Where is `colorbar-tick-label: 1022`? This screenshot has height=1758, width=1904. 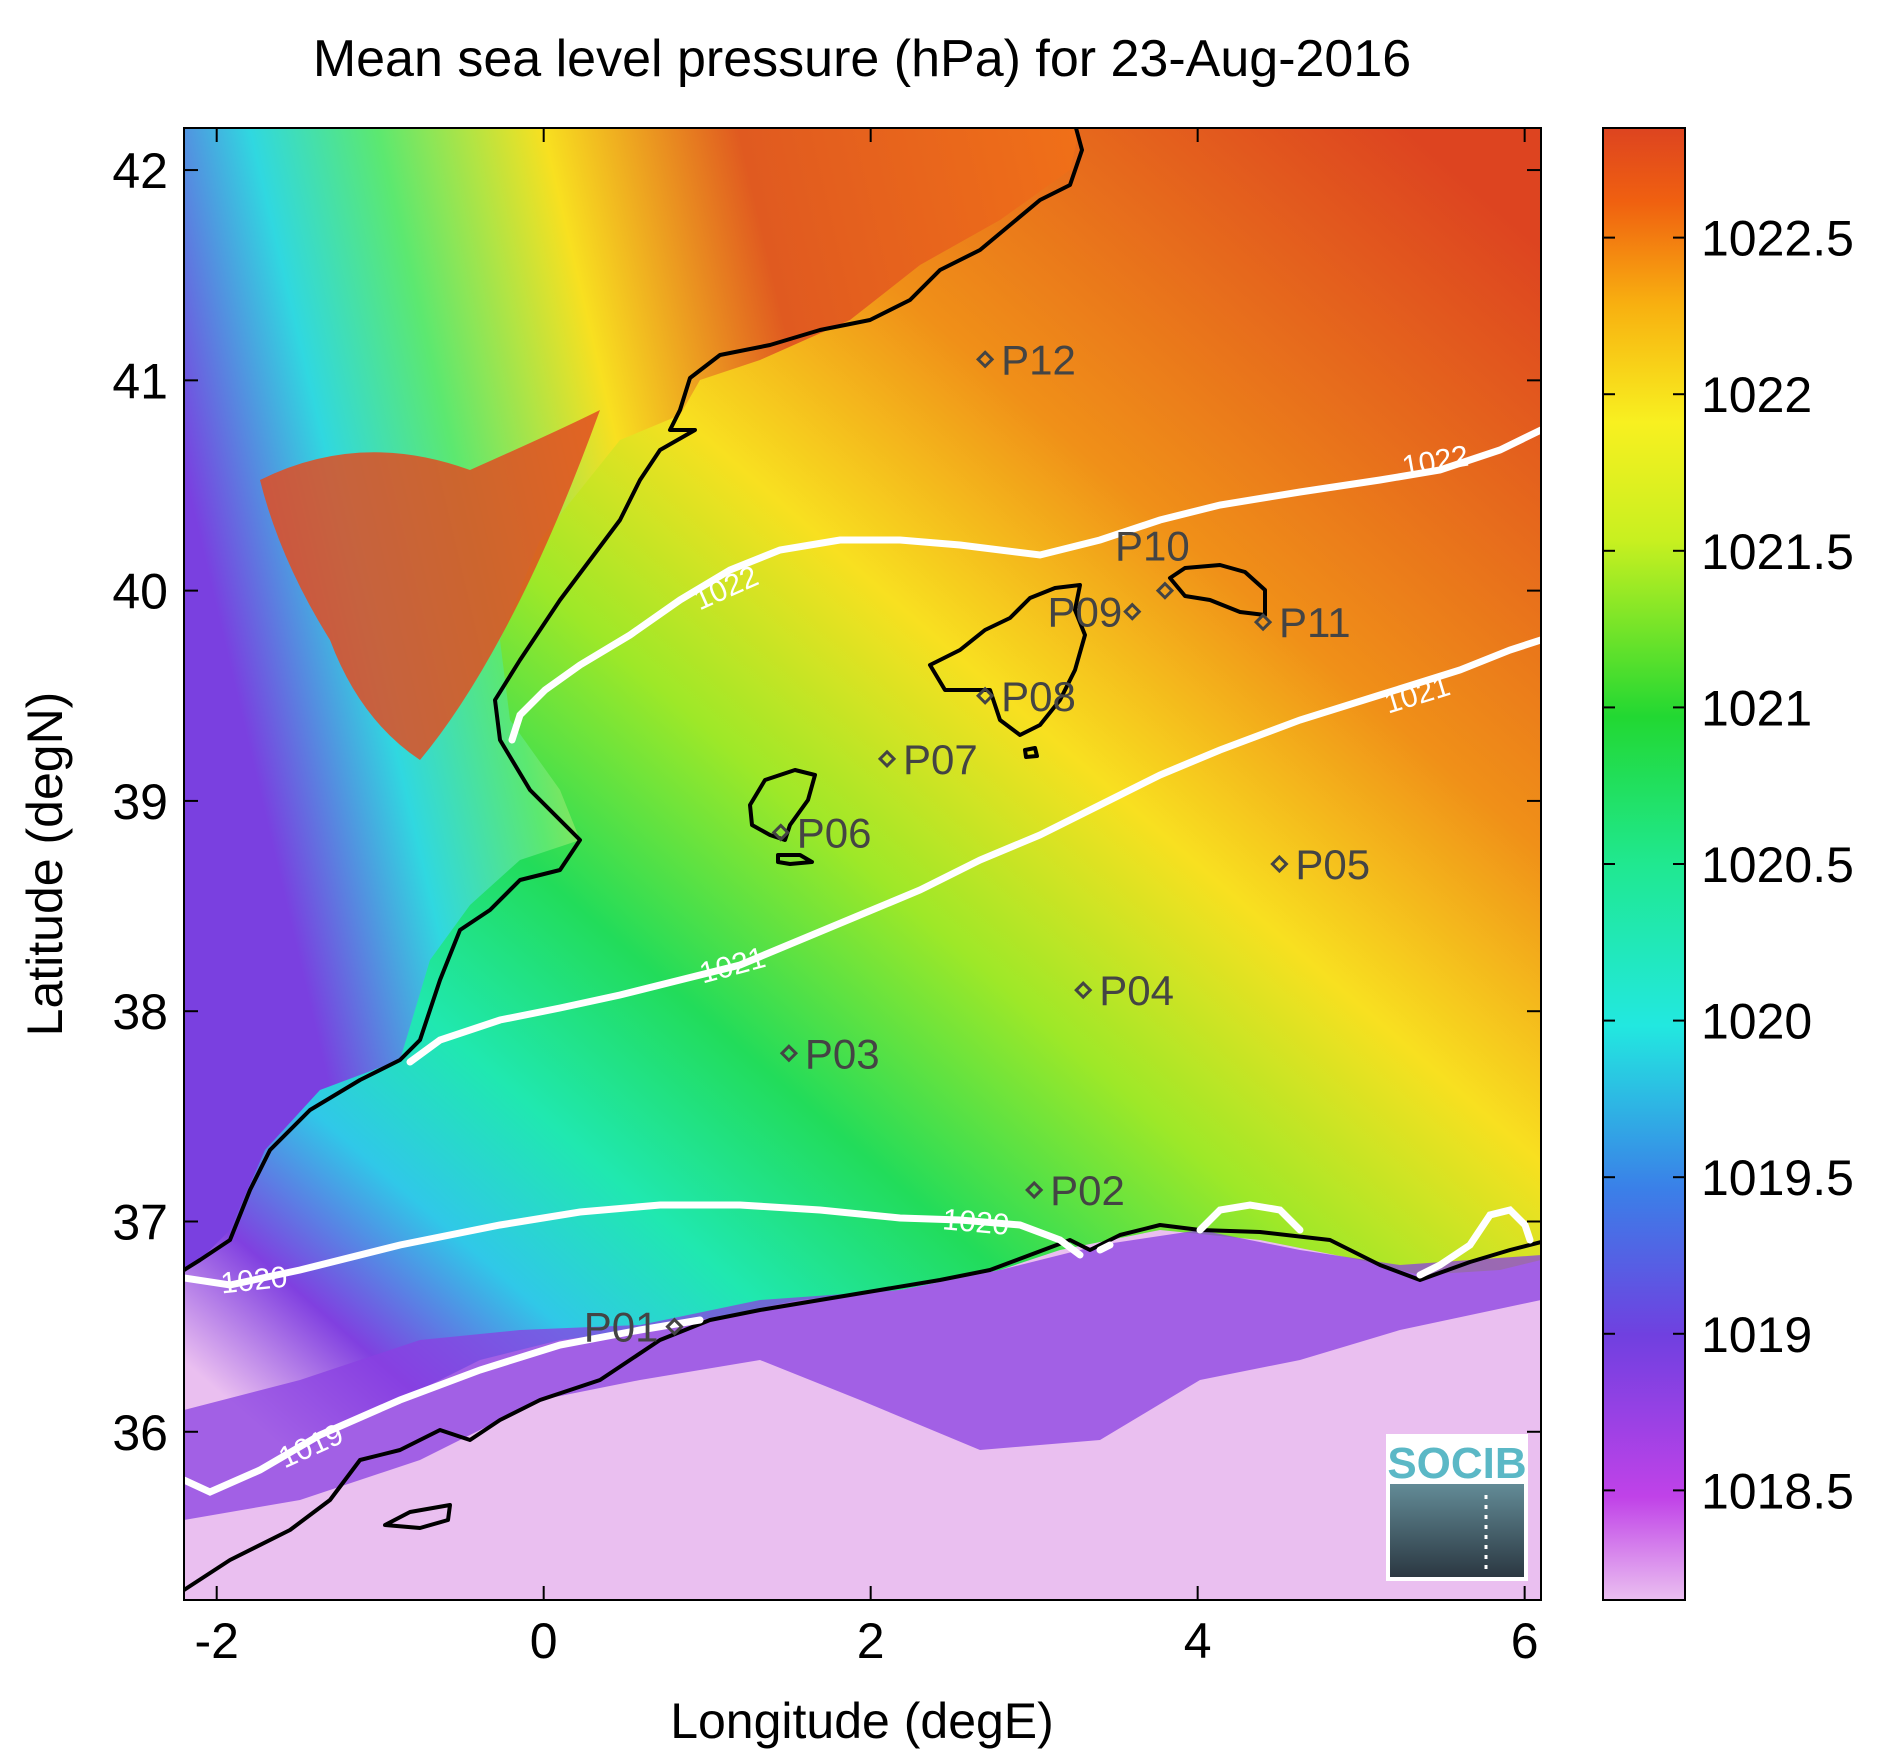 colorbar-tick-label: 1022 is located at coordinates (1756, 395).